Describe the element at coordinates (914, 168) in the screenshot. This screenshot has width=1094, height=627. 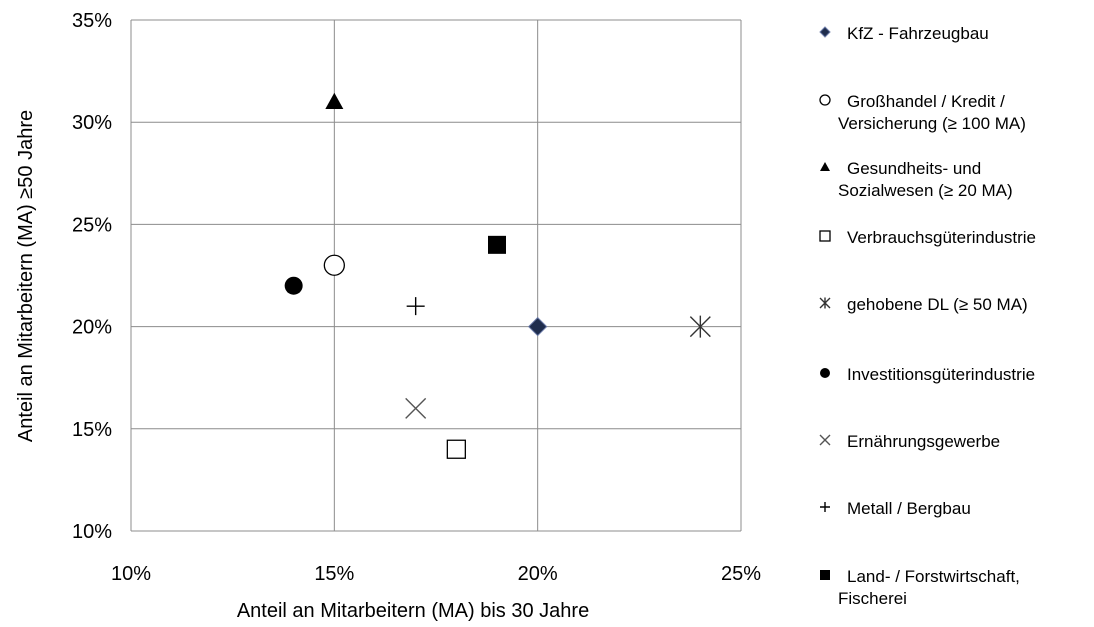
I see `legend-label: Gesundheits- und` at that location.